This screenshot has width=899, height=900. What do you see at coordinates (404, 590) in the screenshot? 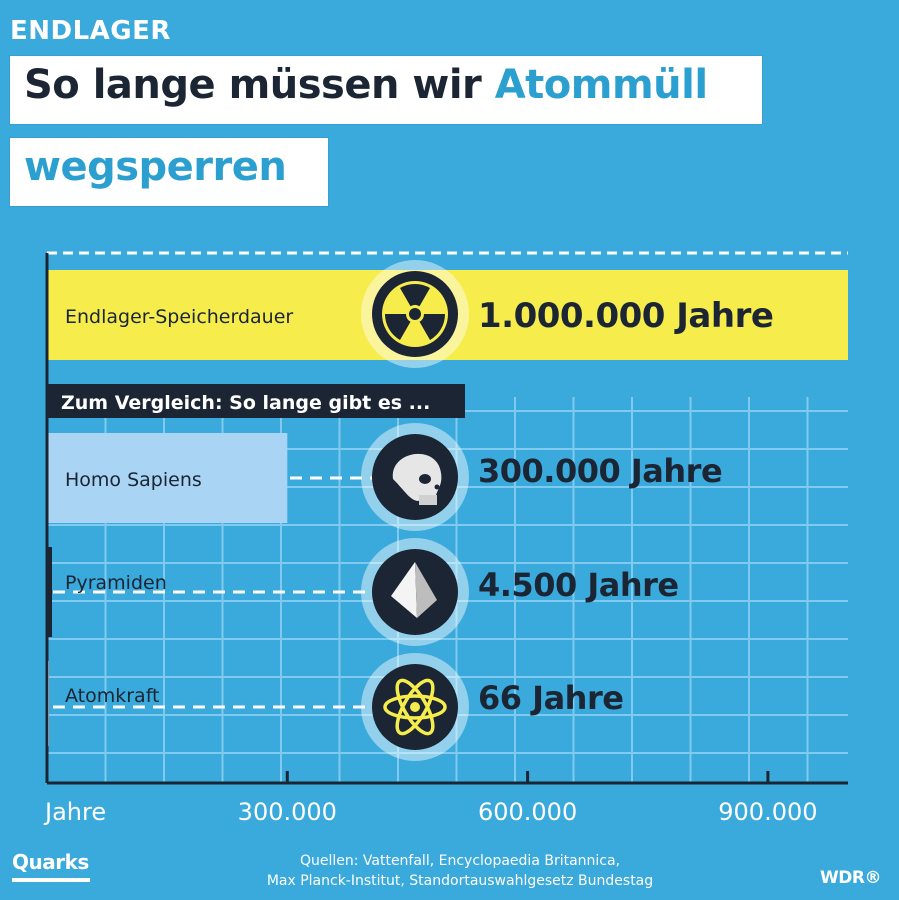
I see `pyramid-face-left` at bounding box center [404, 590].